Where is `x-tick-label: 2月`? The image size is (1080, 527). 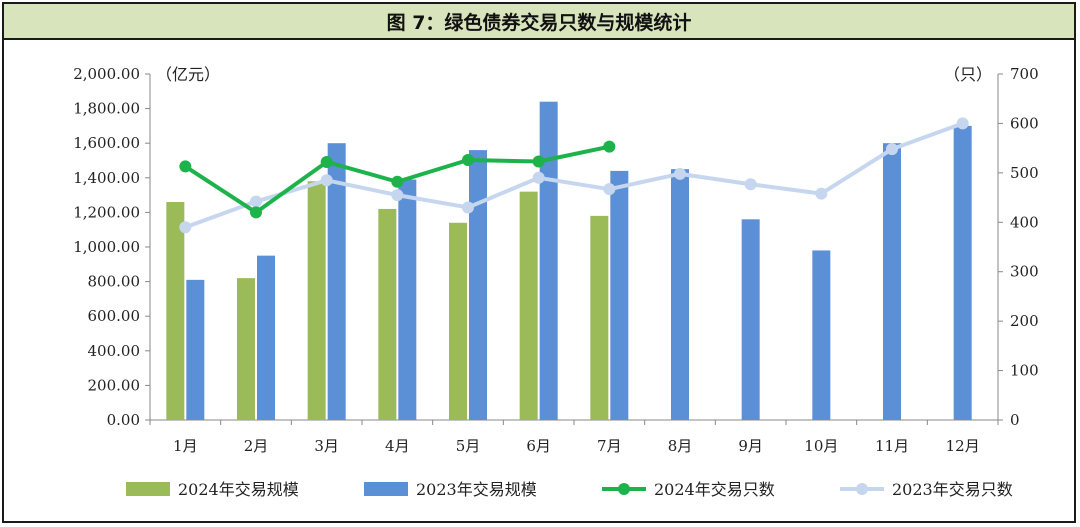 x-tick-label: 2月 is located at coordinates (256, 446).